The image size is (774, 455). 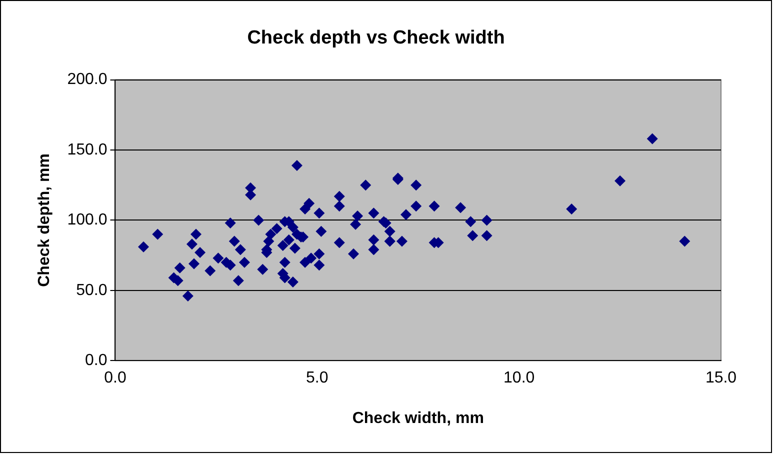 What do you see at coordinates (87, 220) in the screenshot?
I see `y-tick-label: 100.0` at bounding box center [87, 220].